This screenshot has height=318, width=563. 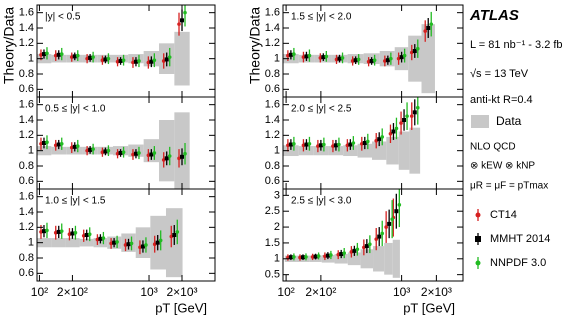 What do you see at coordinates (401, 292) in the screenshot?
I see `x-tick-label: 10³` at bounding box center [401, 292].